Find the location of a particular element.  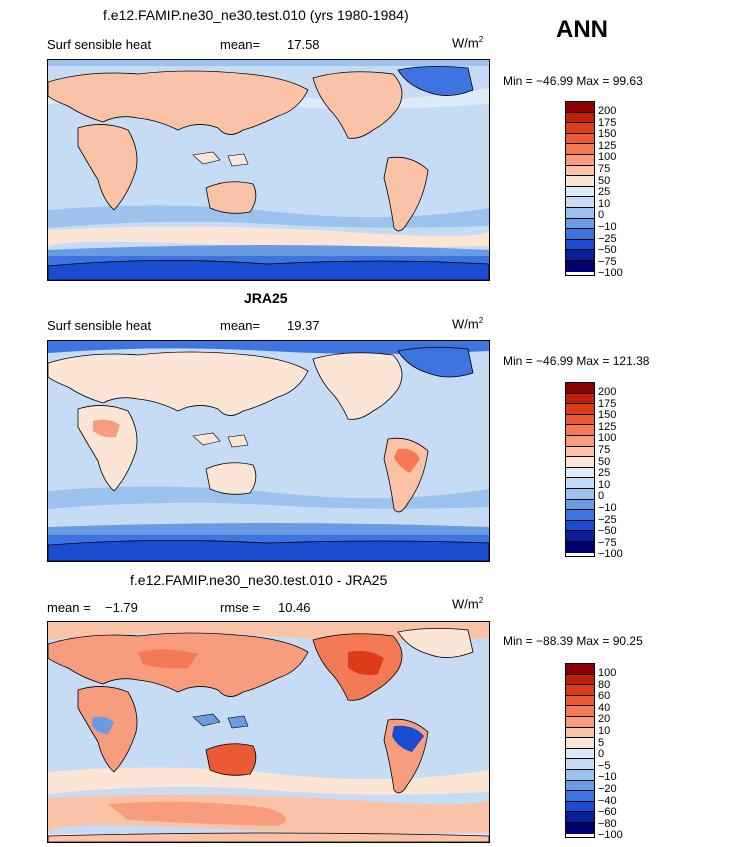

panel-3-mean-label: mean = is located at coordinates (69, 607).